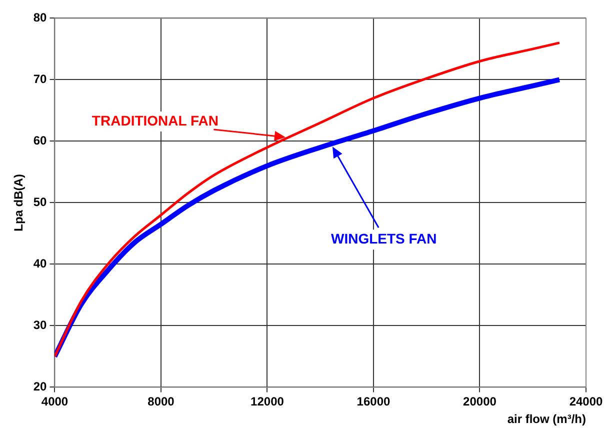 The height and width of the screenshot is (435, 616). Describe the element at coordinates (155, 120) in the screenshot. I see `text: TRADITIONAL FAN` at that location.